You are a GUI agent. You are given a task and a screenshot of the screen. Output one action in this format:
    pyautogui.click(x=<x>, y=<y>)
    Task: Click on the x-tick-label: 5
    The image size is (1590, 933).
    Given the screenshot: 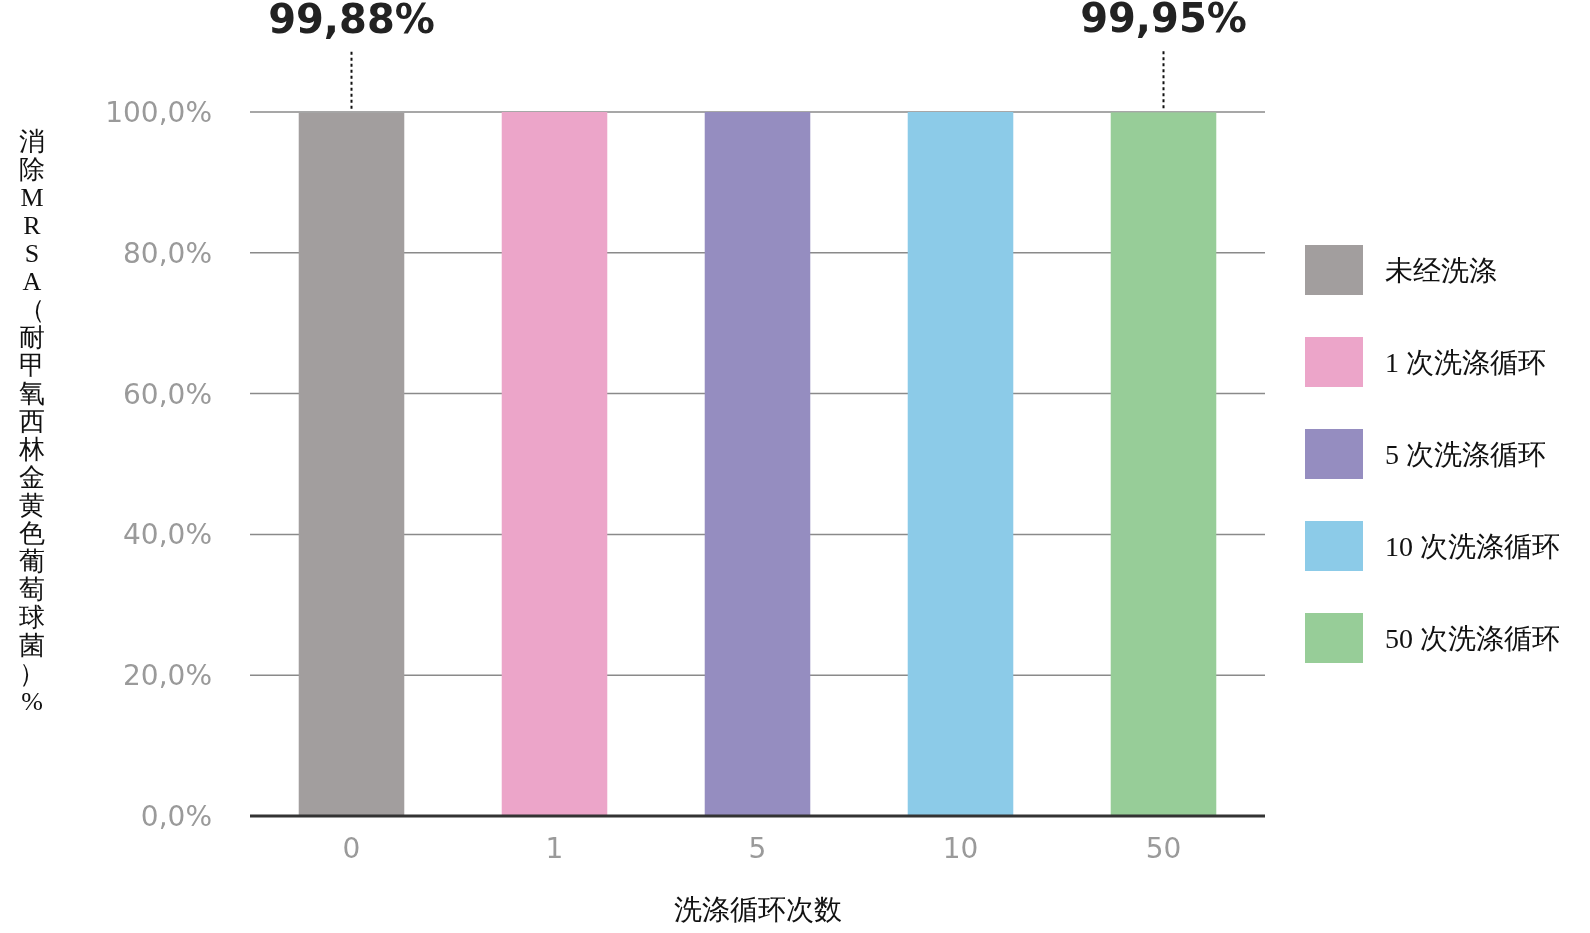 What is the action you would take?
    pyautogui.click(x=757, y=848)
    